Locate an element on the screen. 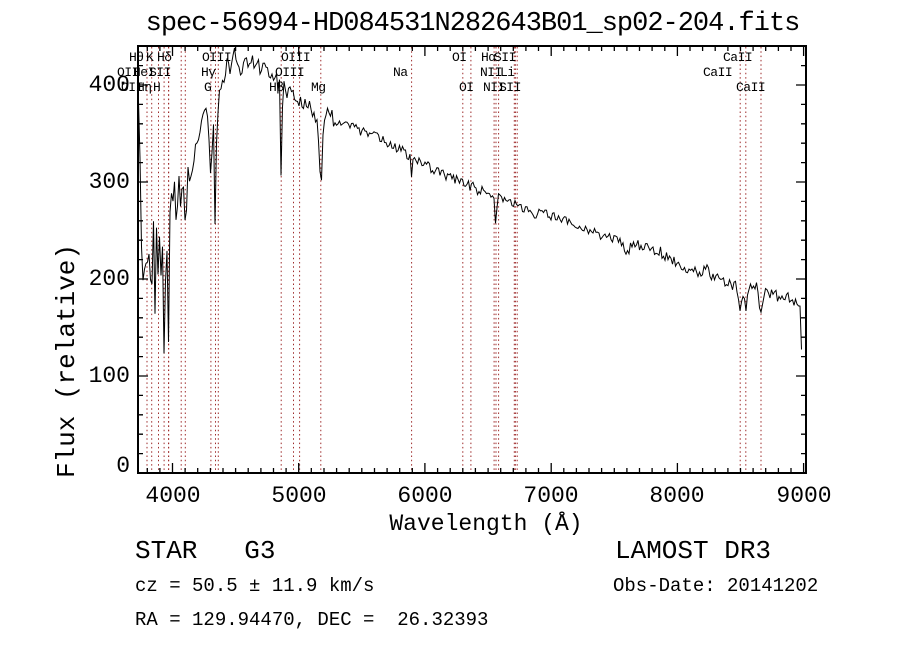 This screenshot has width=900, height=649. spectral-line-label: Hδ is located at coordinates (164, 57).